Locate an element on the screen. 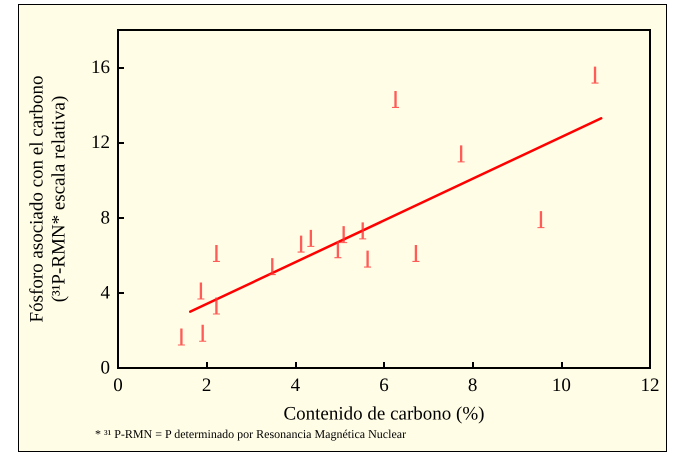 The width and height of the screenshot is (676, 452). x-tick-label: 12 is located at coordinates (650, 385).